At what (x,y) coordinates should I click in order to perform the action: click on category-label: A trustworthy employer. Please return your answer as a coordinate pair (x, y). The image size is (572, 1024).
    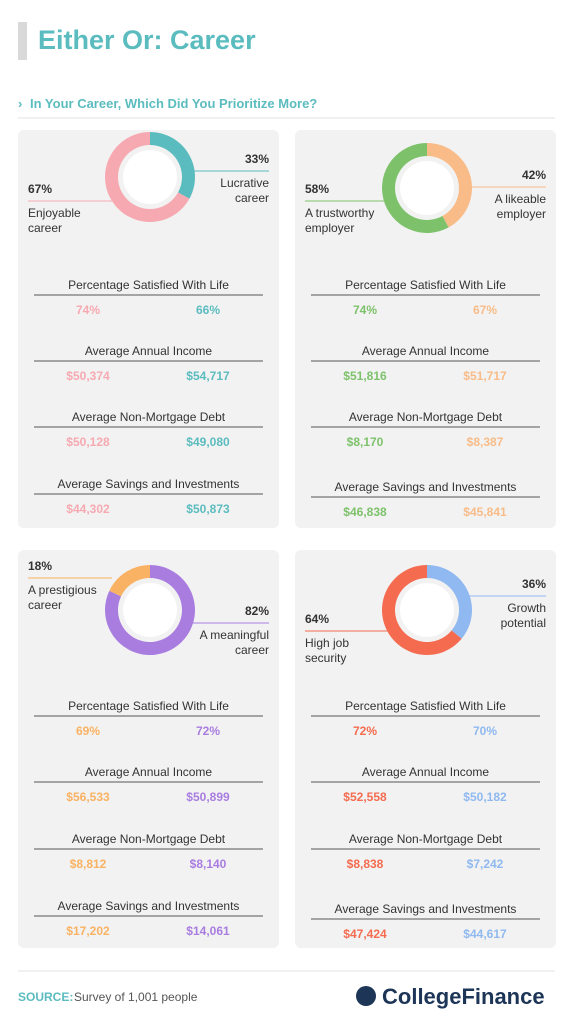
    Looking at the image, I should click on (340, 220).